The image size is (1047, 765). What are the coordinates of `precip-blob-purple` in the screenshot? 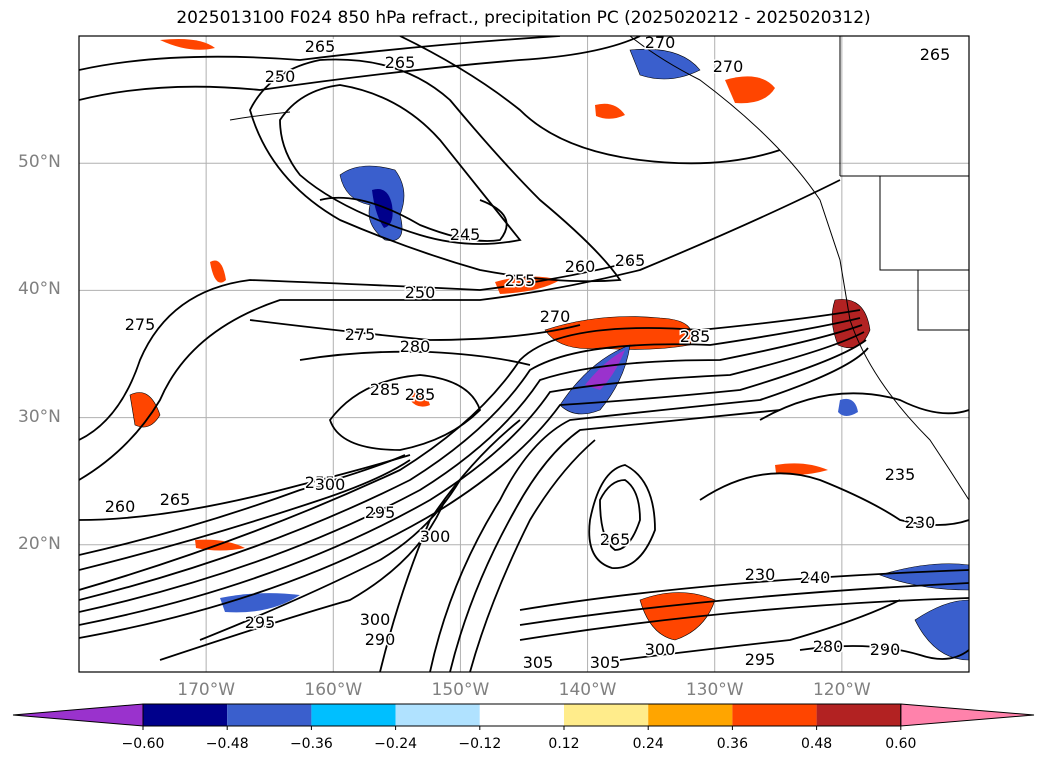 It's located at (605, 370).